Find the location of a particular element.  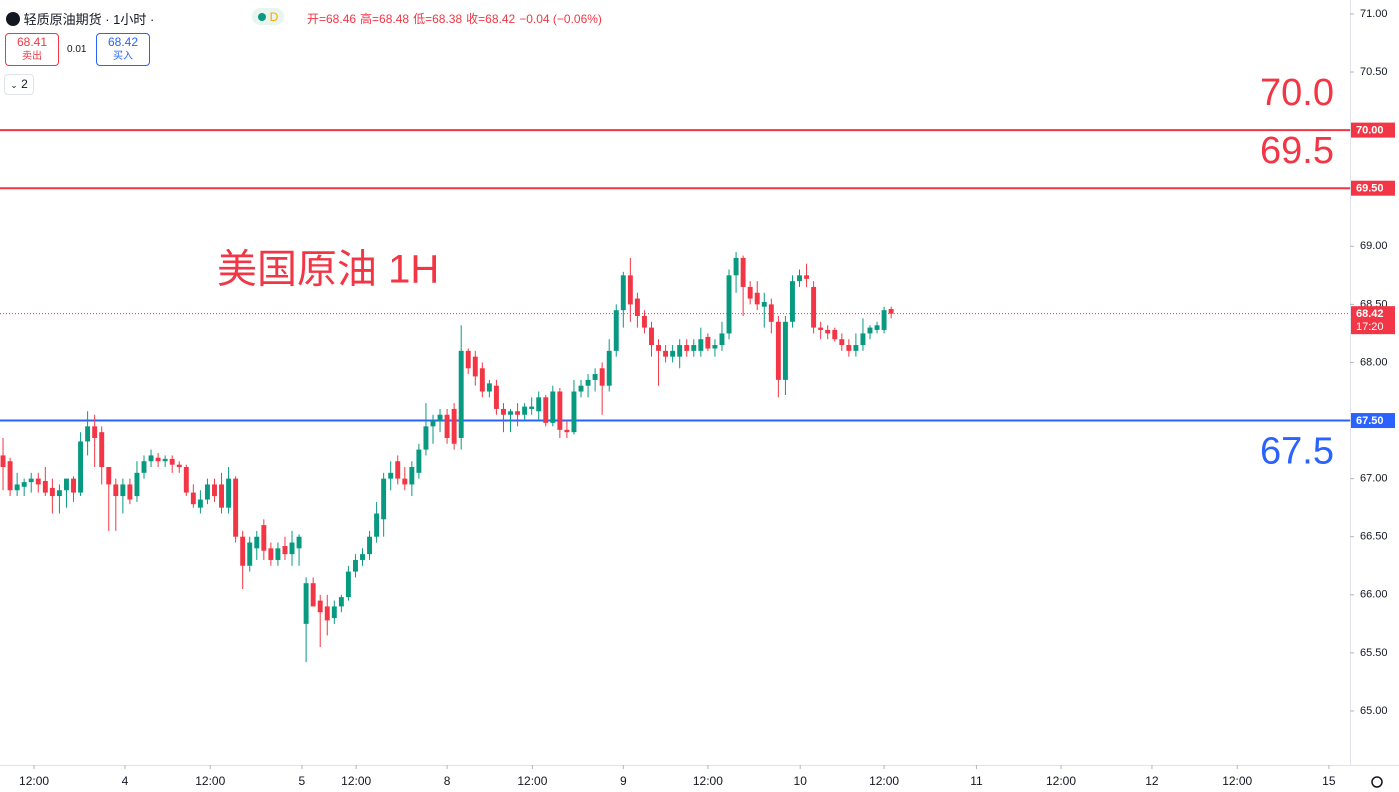

y-tick-label: 67.00 is located at coordinates (1374, 479).